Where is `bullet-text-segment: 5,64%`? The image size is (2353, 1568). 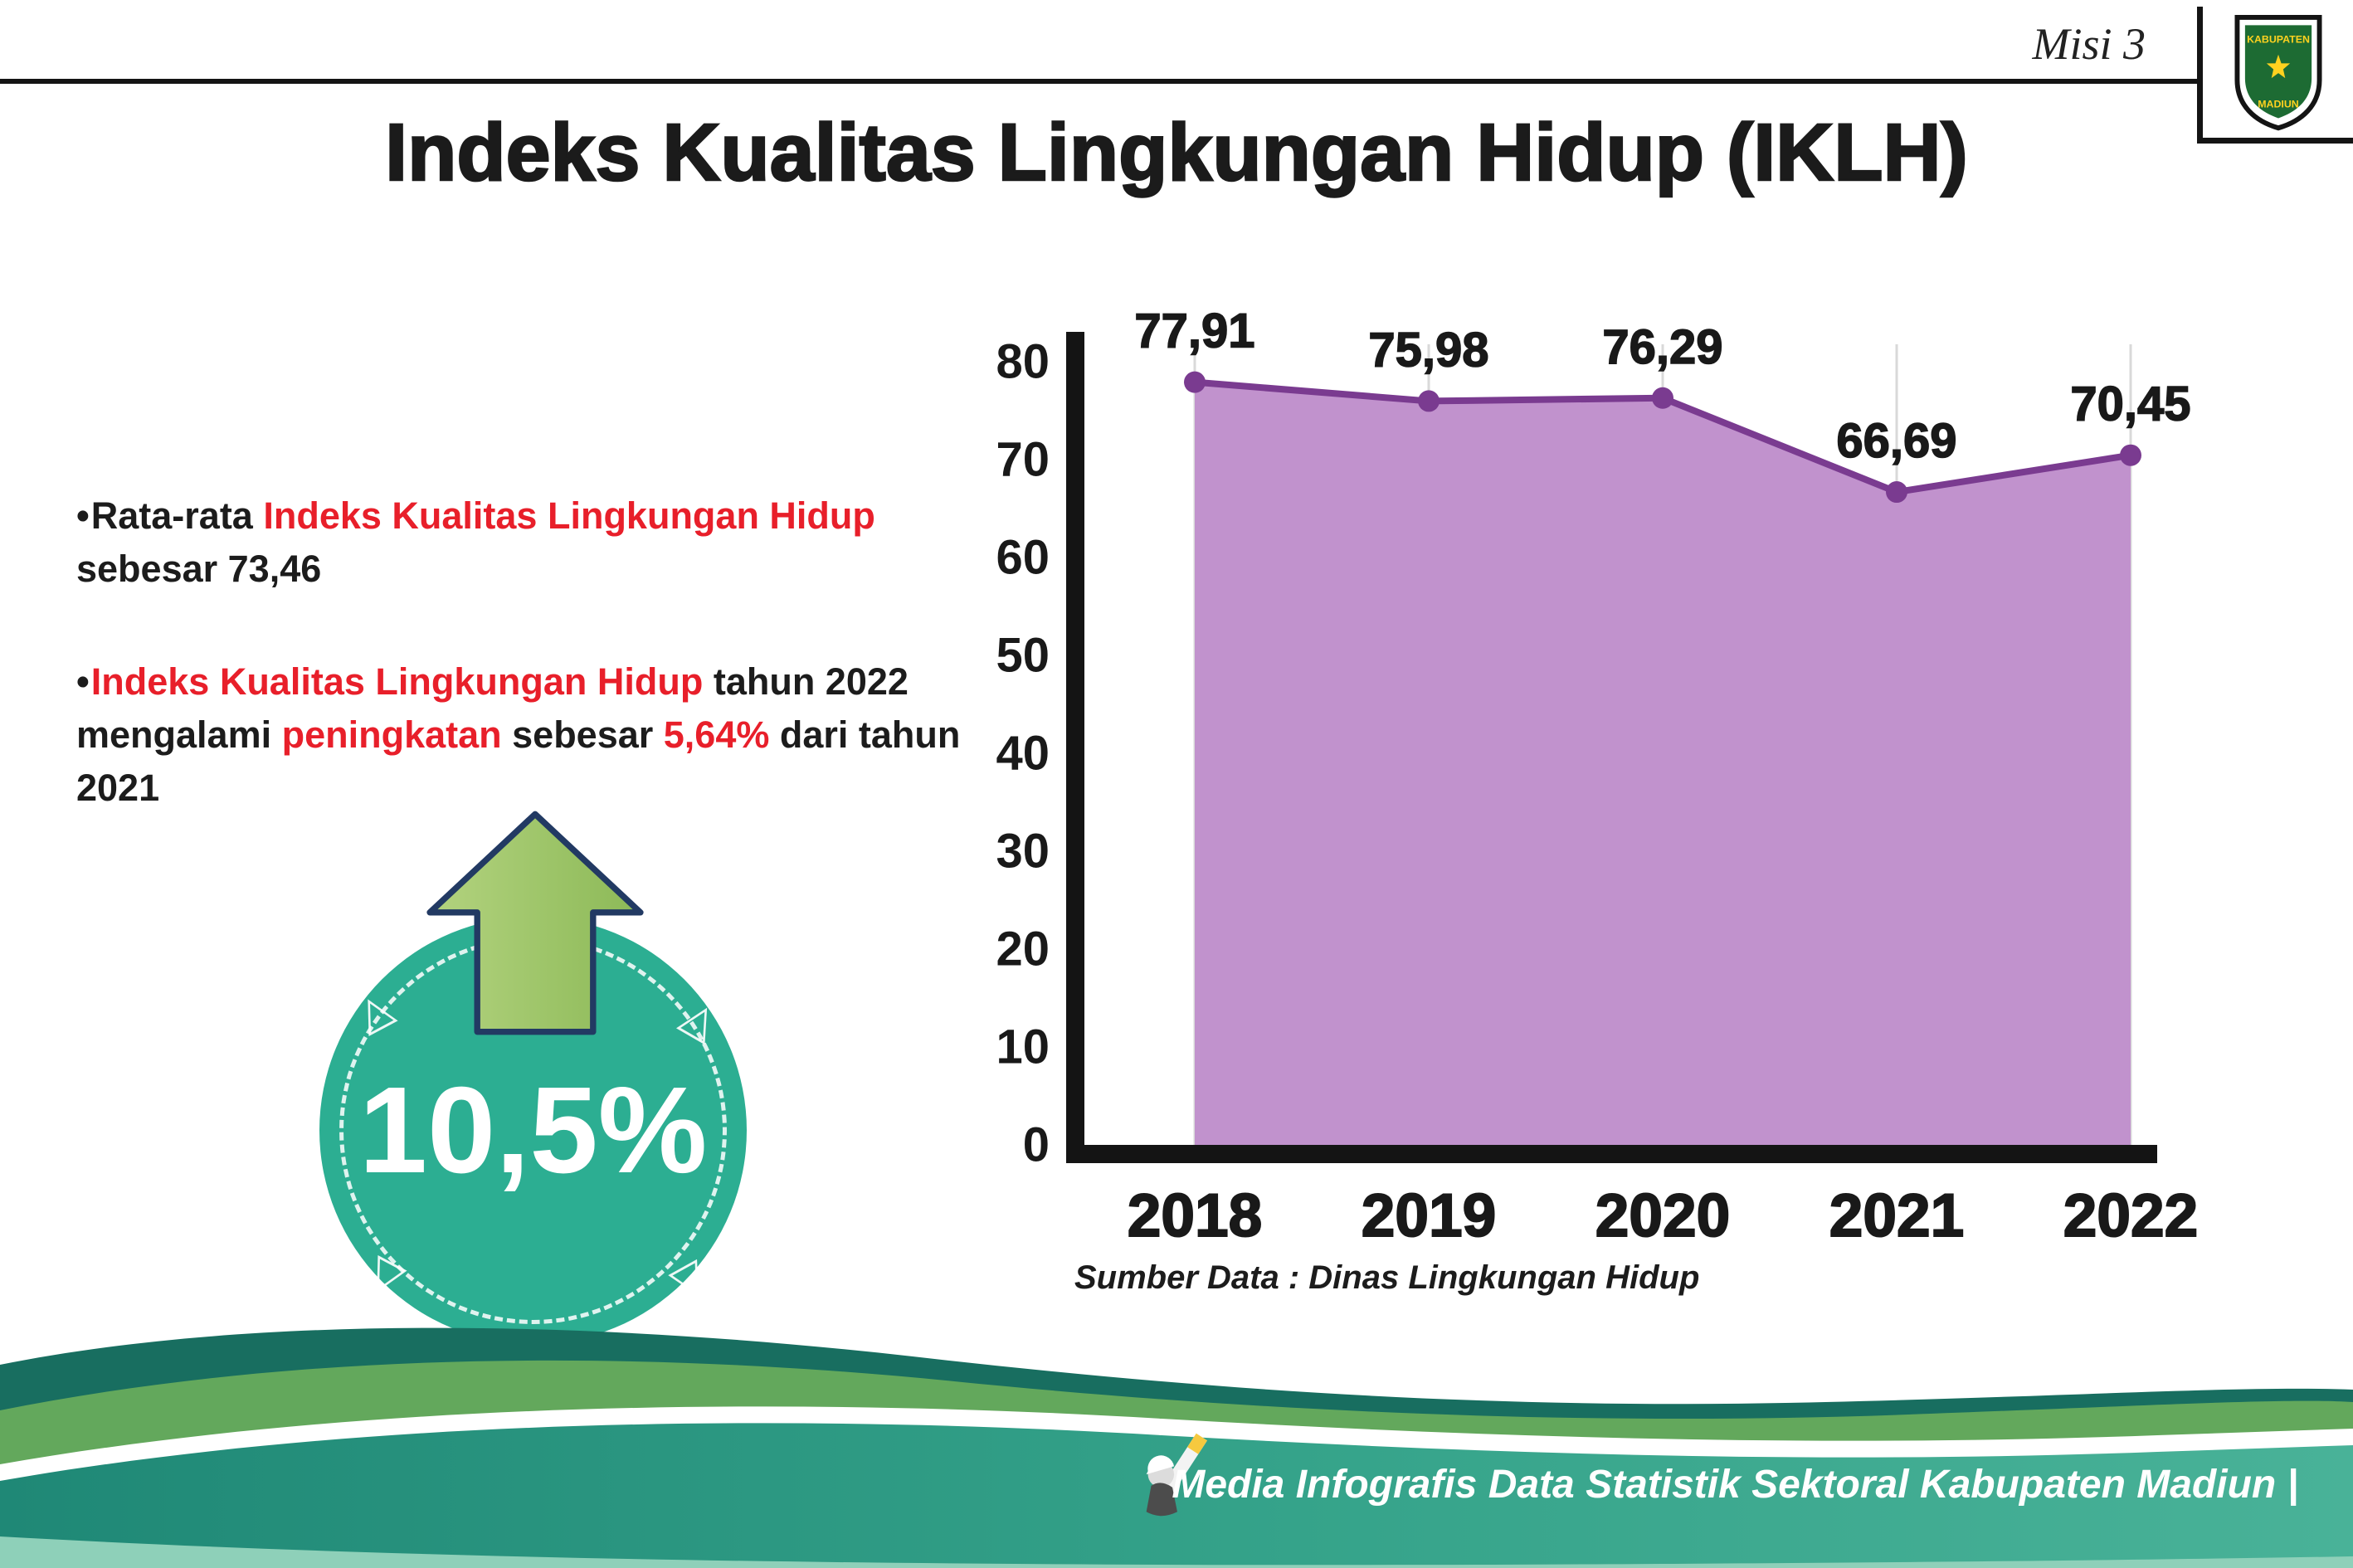
bullet-text-segment: 5,64% is located at coordinates (716, 734).